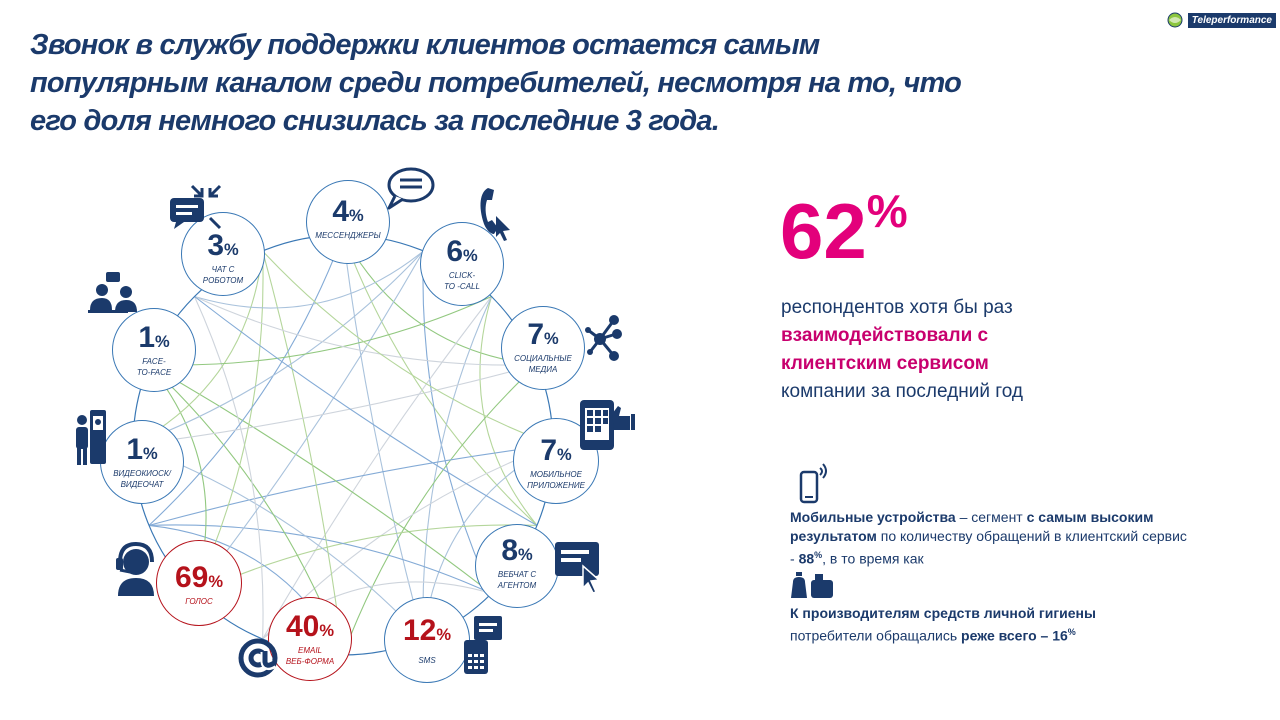 The height and width of the screenshot is (720, 1280). I want to click on channel-label: ВЕБЧАТ С, so click(517, 574).